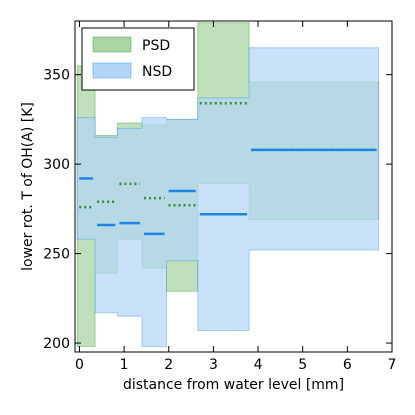 This screenshot has width=415, height=415. What do you see at coordinates (79, 365) in the screenshot?
I see `x-tick-label-0: 0` at bounding box center [79, 365].